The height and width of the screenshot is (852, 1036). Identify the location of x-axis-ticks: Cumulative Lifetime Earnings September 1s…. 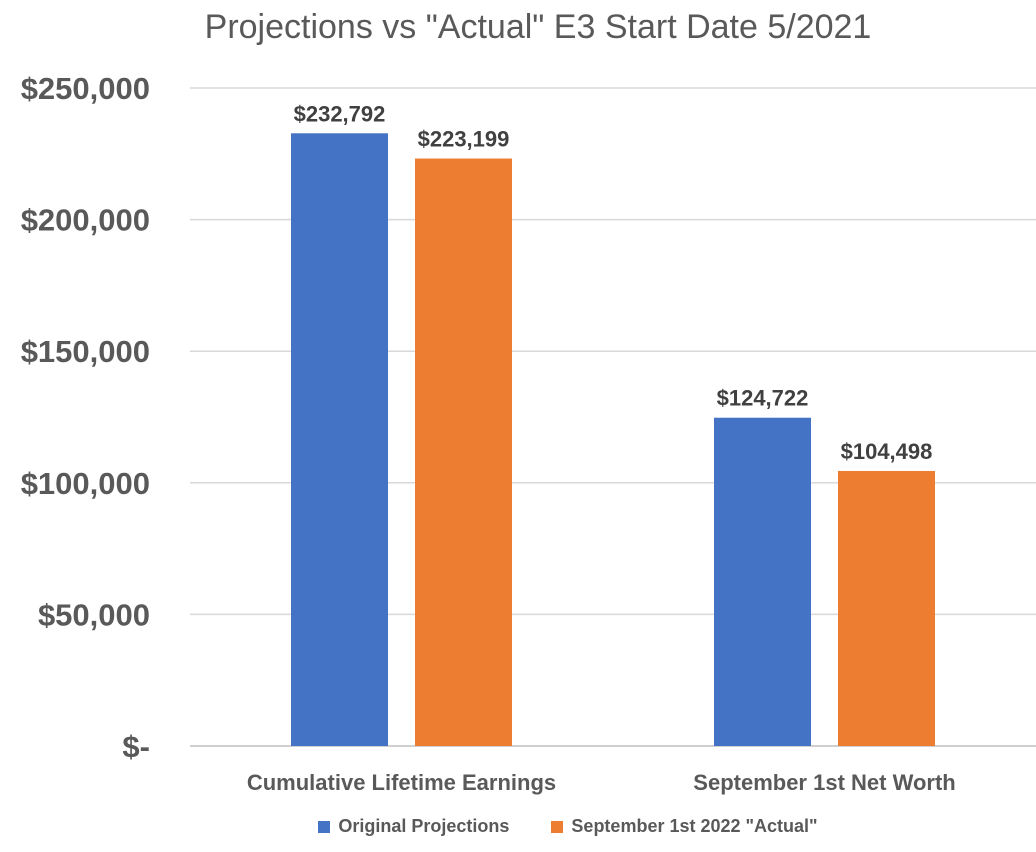
(601, 782).